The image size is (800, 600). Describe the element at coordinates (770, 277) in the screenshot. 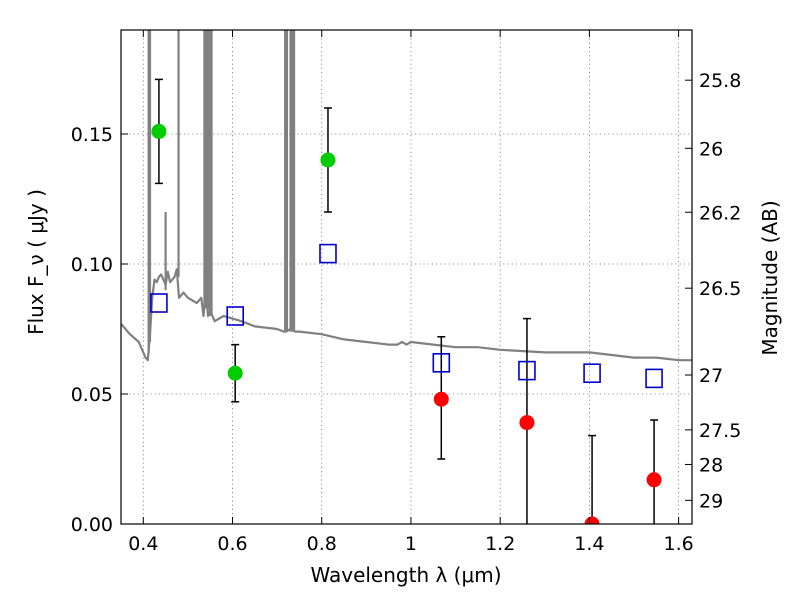

I see `y-axis-right-label: Magnitude (AB)` at that location.